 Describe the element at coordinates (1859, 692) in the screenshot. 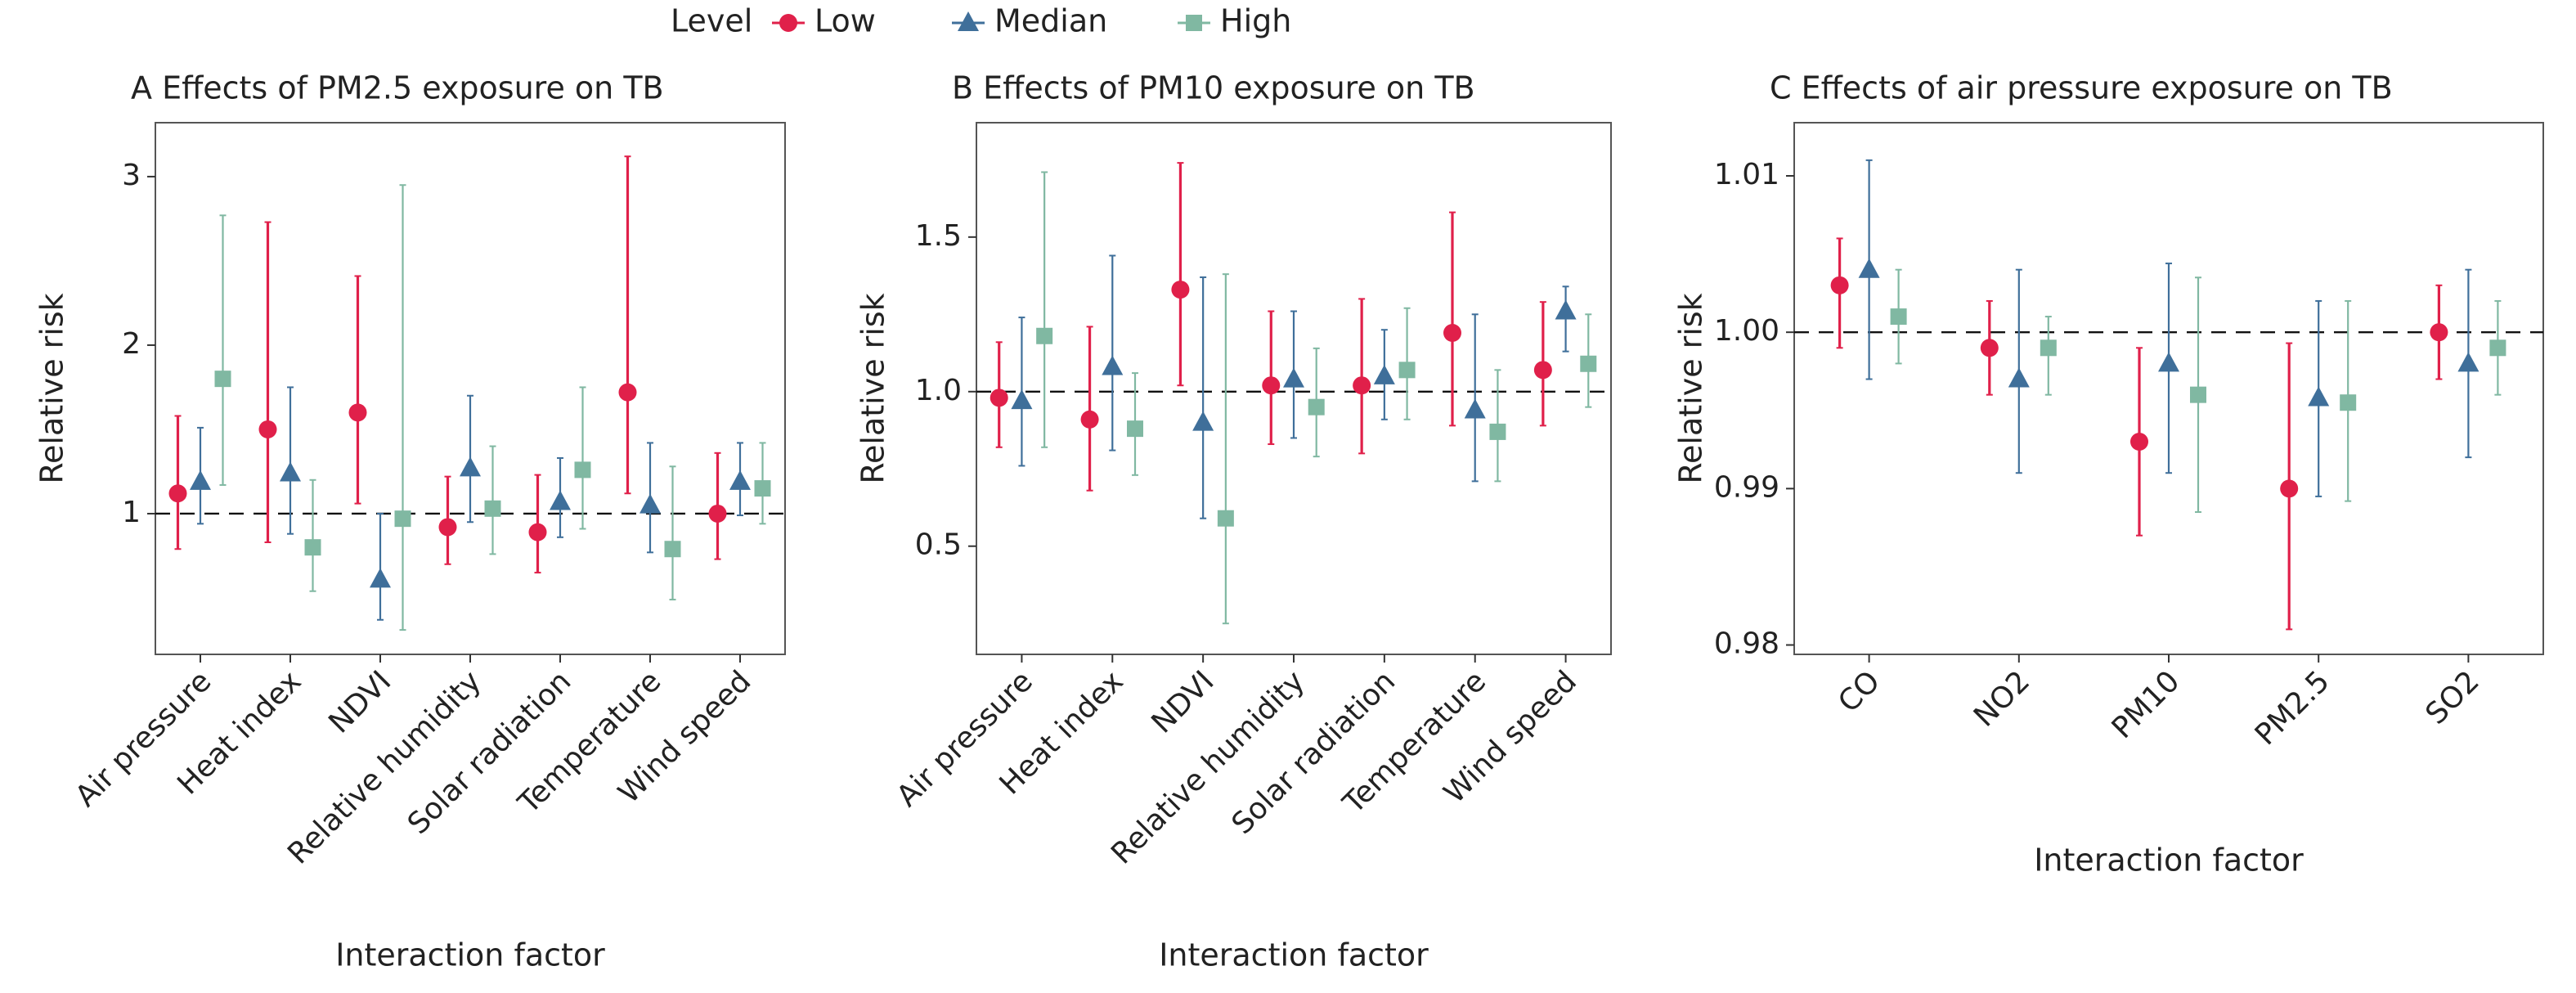

I see `x-tick-label: CO` at that location.